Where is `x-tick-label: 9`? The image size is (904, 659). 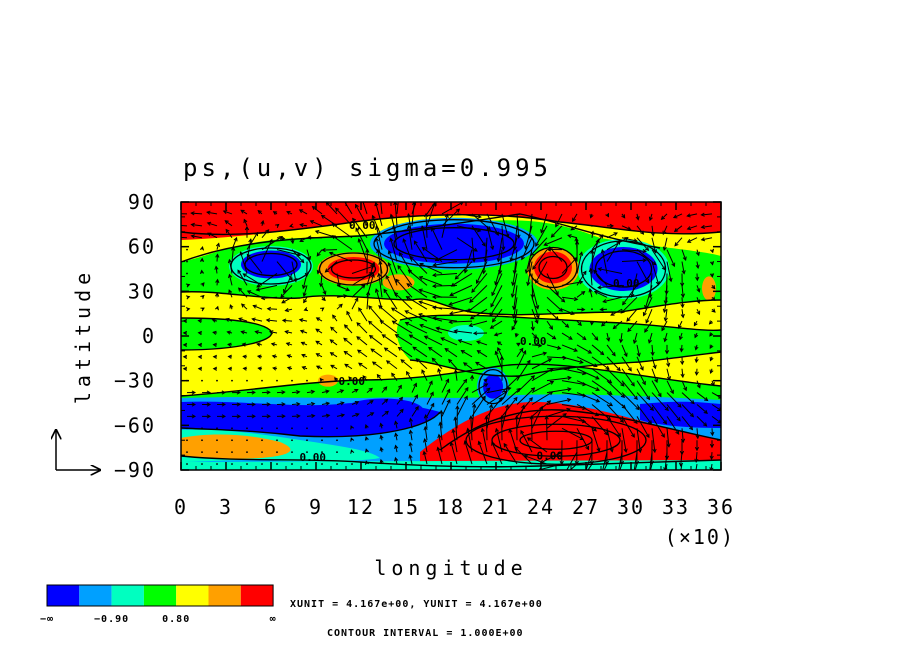
x-tick-label: 9 is located at coordinates (316, 507).